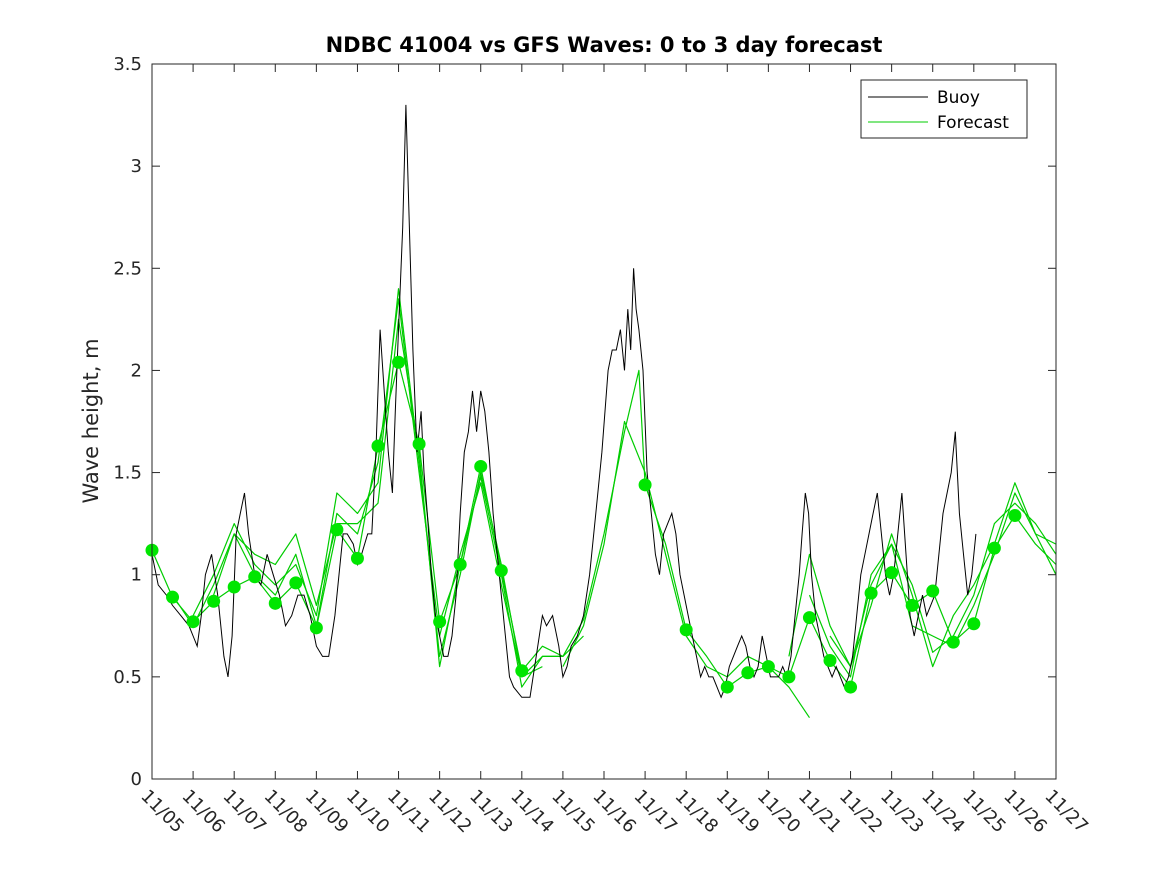 The height and width of the screenshot is (875, 1167). What do you see at coordinates (973, 123) in the screenshot?
I see `legend-forecast-label: Forecast` at bounding box center [973, 123].